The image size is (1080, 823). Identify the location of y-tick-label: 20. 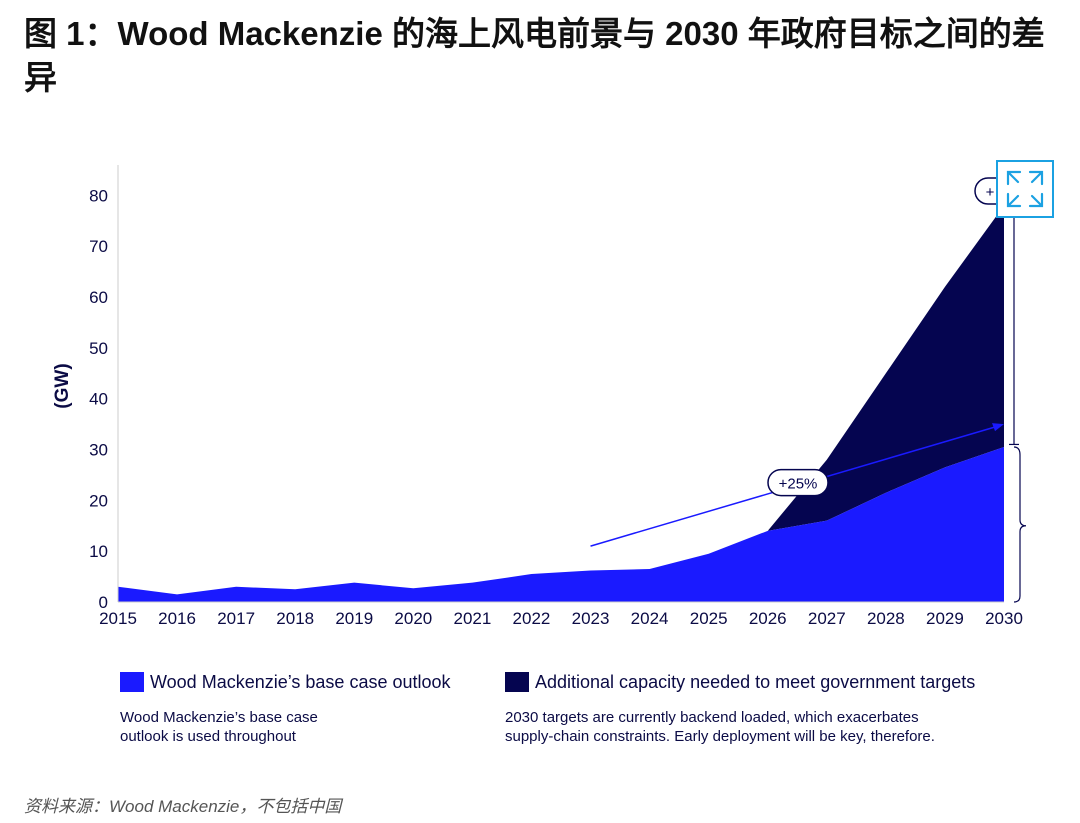
(98, 500).